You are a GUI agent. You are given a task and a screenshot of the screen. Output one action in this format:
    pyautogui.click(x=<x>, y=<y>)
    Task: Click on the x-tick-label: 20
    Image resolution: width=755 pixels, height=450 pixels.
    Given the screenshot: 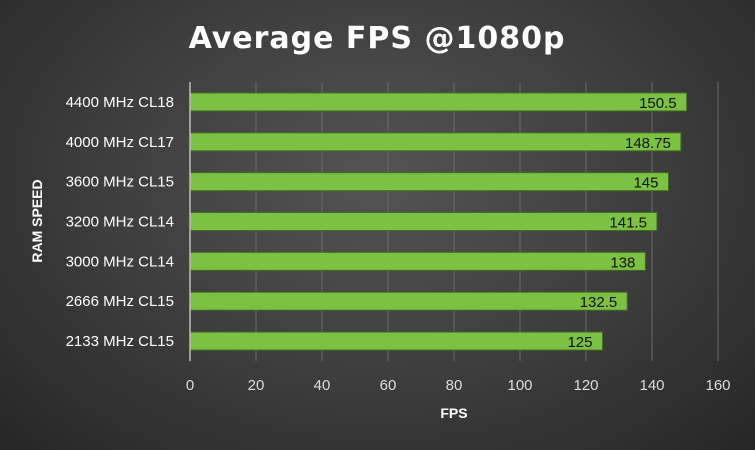 What is the action you would take?
    pyautogui.click(x=256, y=385)
    